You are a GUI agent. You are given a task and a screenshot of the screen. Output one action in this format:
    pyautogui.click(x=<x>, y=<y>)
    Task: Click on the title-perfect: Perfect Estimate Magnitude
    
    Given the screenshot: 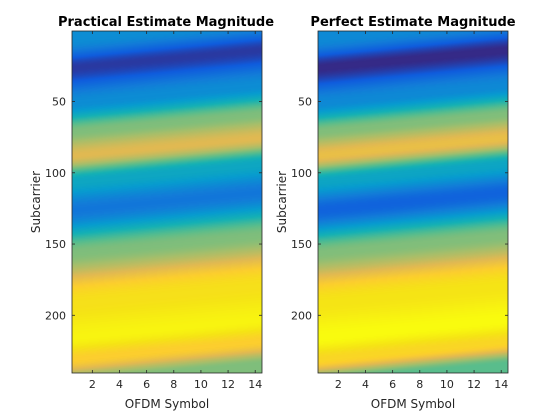 What is the action you would take?
    pyautogui.click(x=412, y=22)
    